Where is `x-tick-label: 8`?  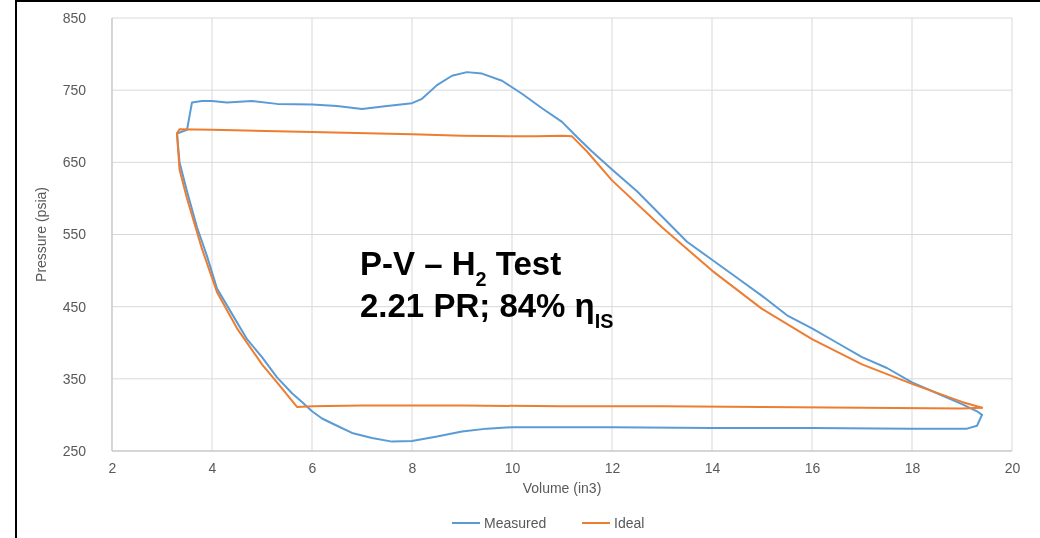 x-tick-label: 8 is located at coordinates (412, 467).